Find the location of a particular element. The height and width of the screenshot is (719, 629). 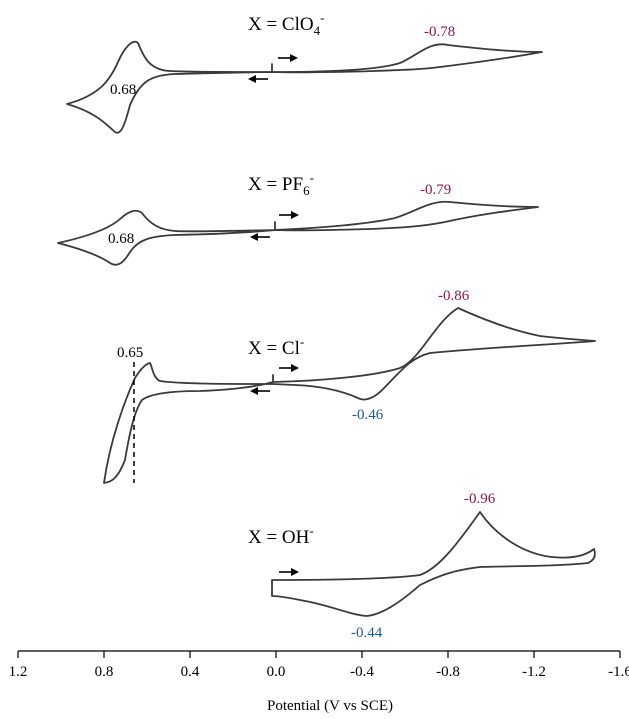

cv-trace-oh is located at coordinates (433, 564).